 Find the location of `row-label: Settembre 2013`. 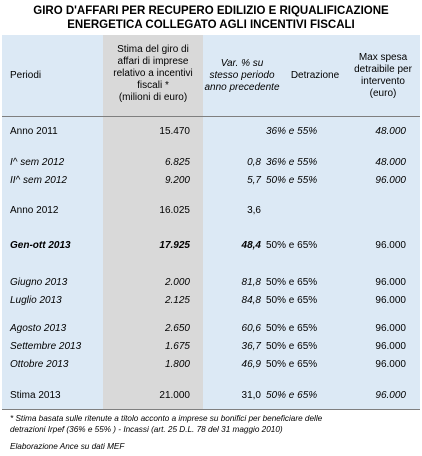

row-label: Settembre 2013 is located at coordinates (46, 346).